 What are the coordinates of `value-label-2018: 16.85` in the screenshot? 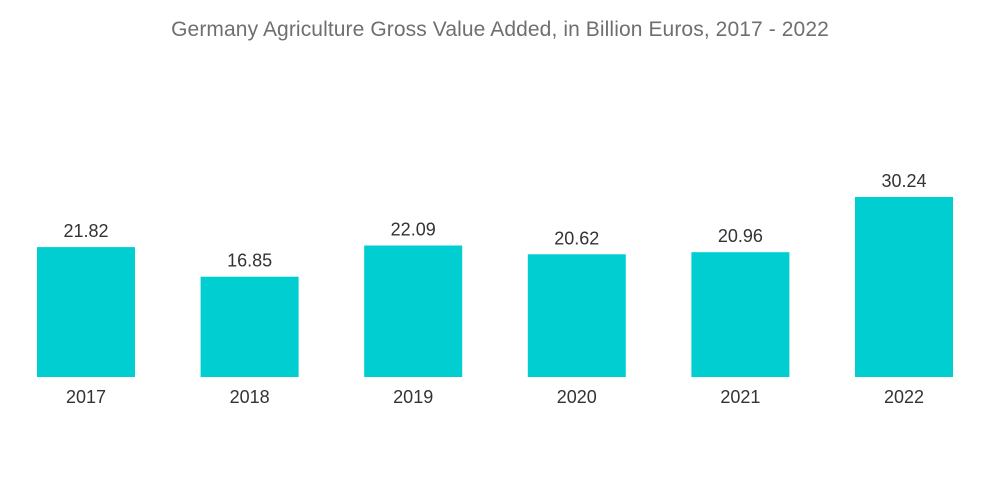 It's located at (249, 261).